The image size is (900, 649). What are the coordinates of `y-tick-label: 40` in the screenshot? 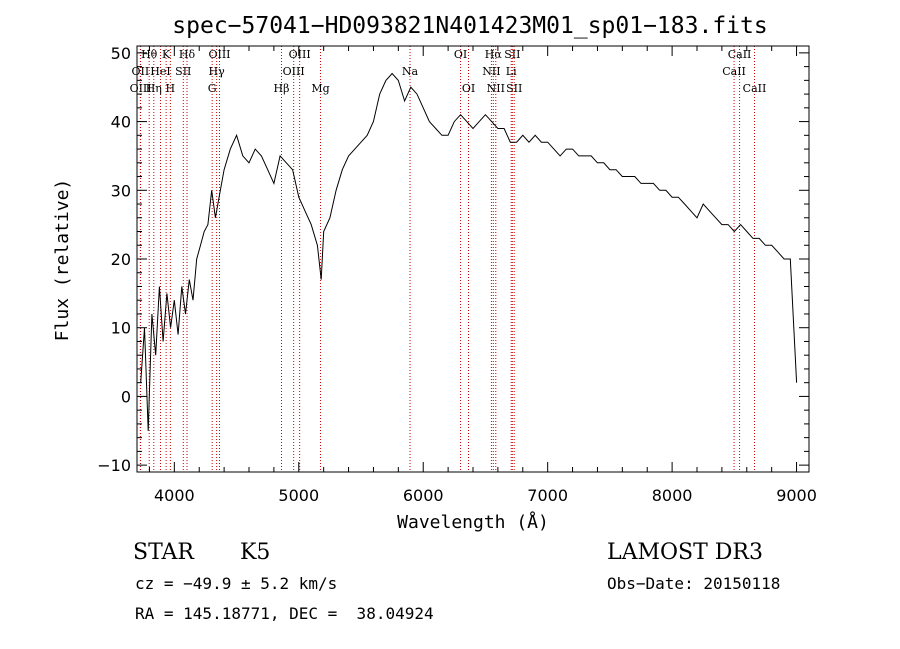 It's located at (121, 122).